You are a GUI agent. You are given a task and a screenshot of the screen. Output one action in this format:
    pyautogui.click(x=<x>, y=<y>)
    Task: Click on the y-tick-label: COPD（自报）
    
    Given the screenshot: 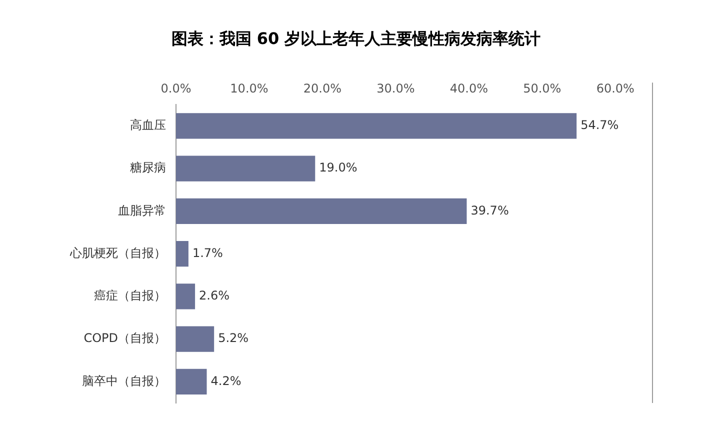 What is the action you would take?
    pyautogui.click(x=125, y=338)
    